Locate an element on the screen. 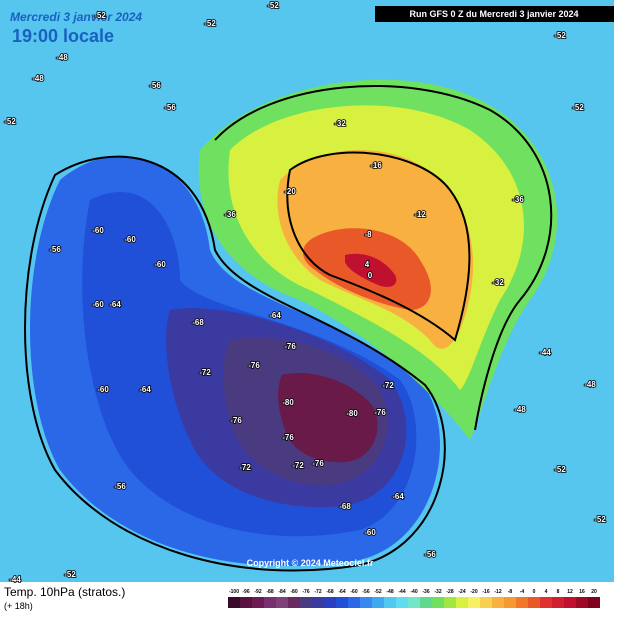 The image size is (640, 619). scale-label: -52 is located at coordinates (377, 592).